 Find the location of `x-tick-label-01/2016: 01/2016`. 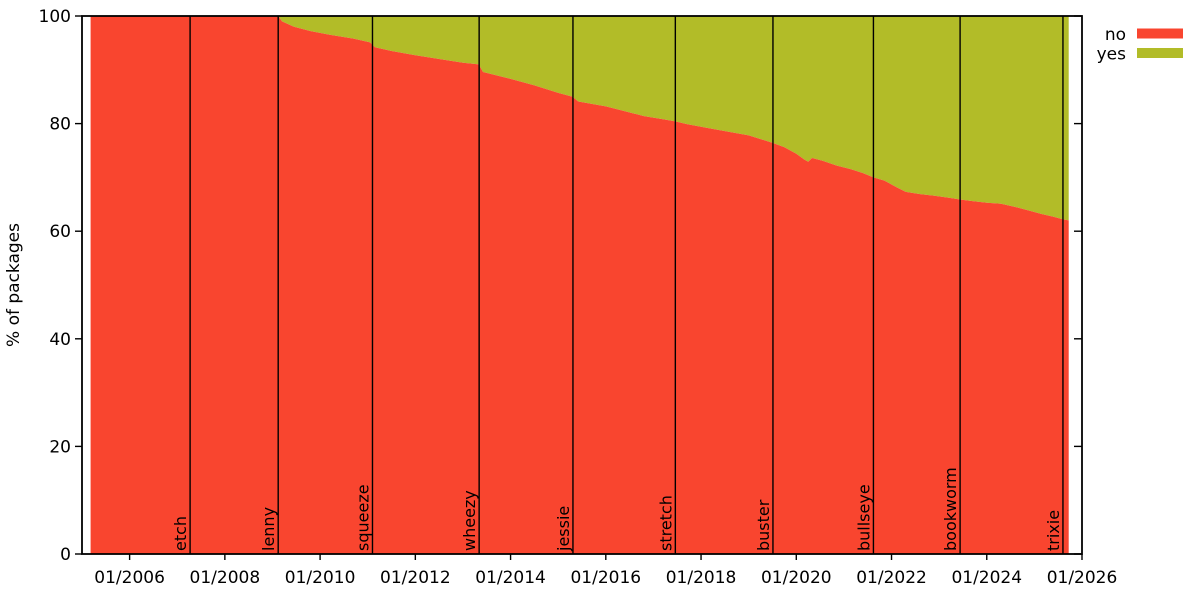

x-tick-label-01/2016: 01/2016 is located at coordinates (605, 578).